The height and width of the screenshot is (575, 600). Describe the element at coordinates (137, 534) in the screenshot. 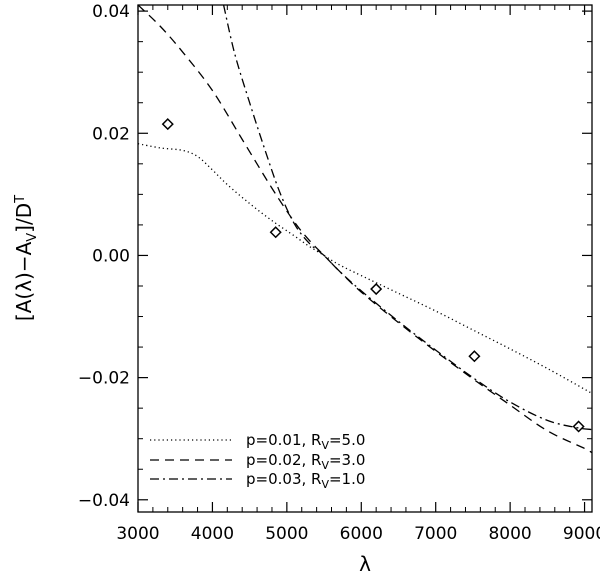

I see `x-tick-label: 3000` at that location.